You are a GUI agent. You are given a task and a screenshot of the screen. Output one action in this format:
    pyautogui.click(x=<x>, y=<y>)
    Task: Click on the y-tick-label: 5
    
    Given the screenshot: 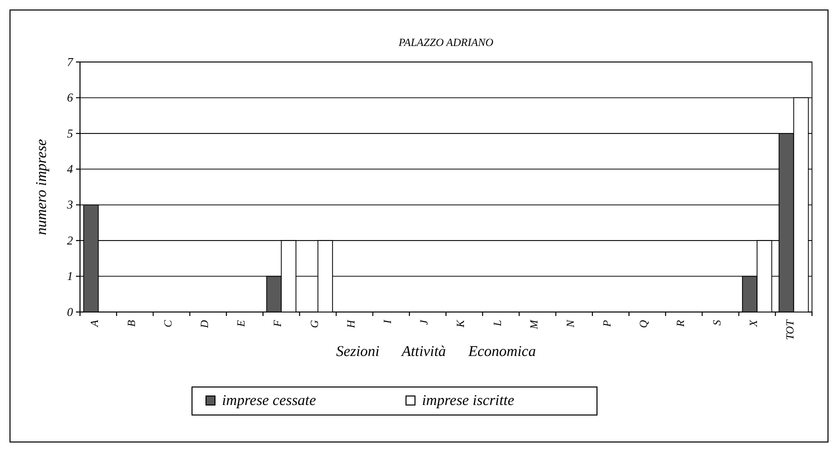 What is the action you would take?
    pyautogui.click(x=70, y=133)
    